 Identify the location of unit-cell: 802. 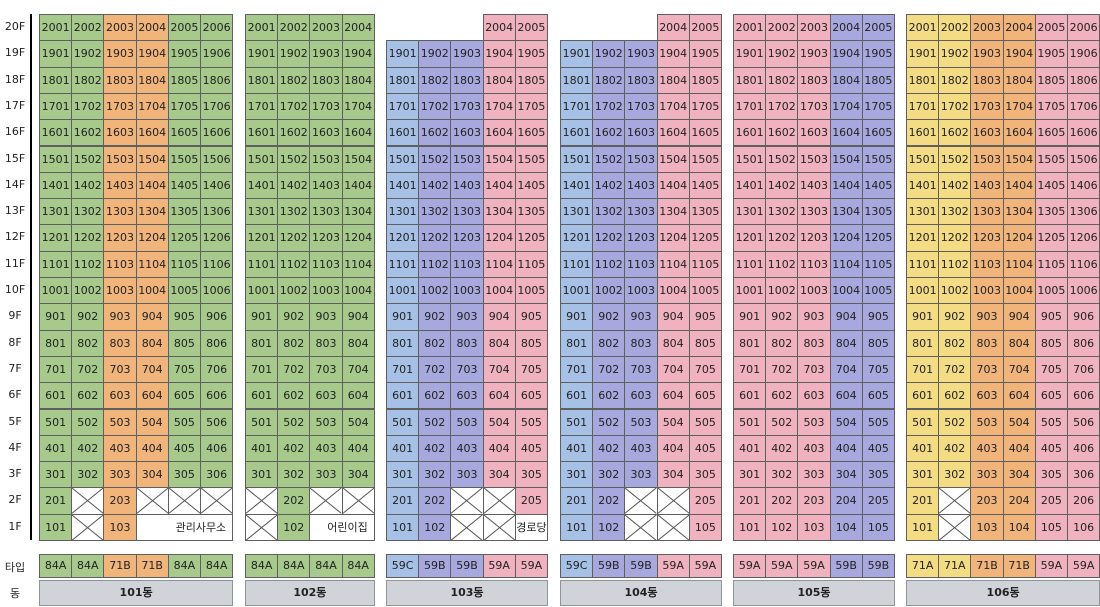
(955, 343).